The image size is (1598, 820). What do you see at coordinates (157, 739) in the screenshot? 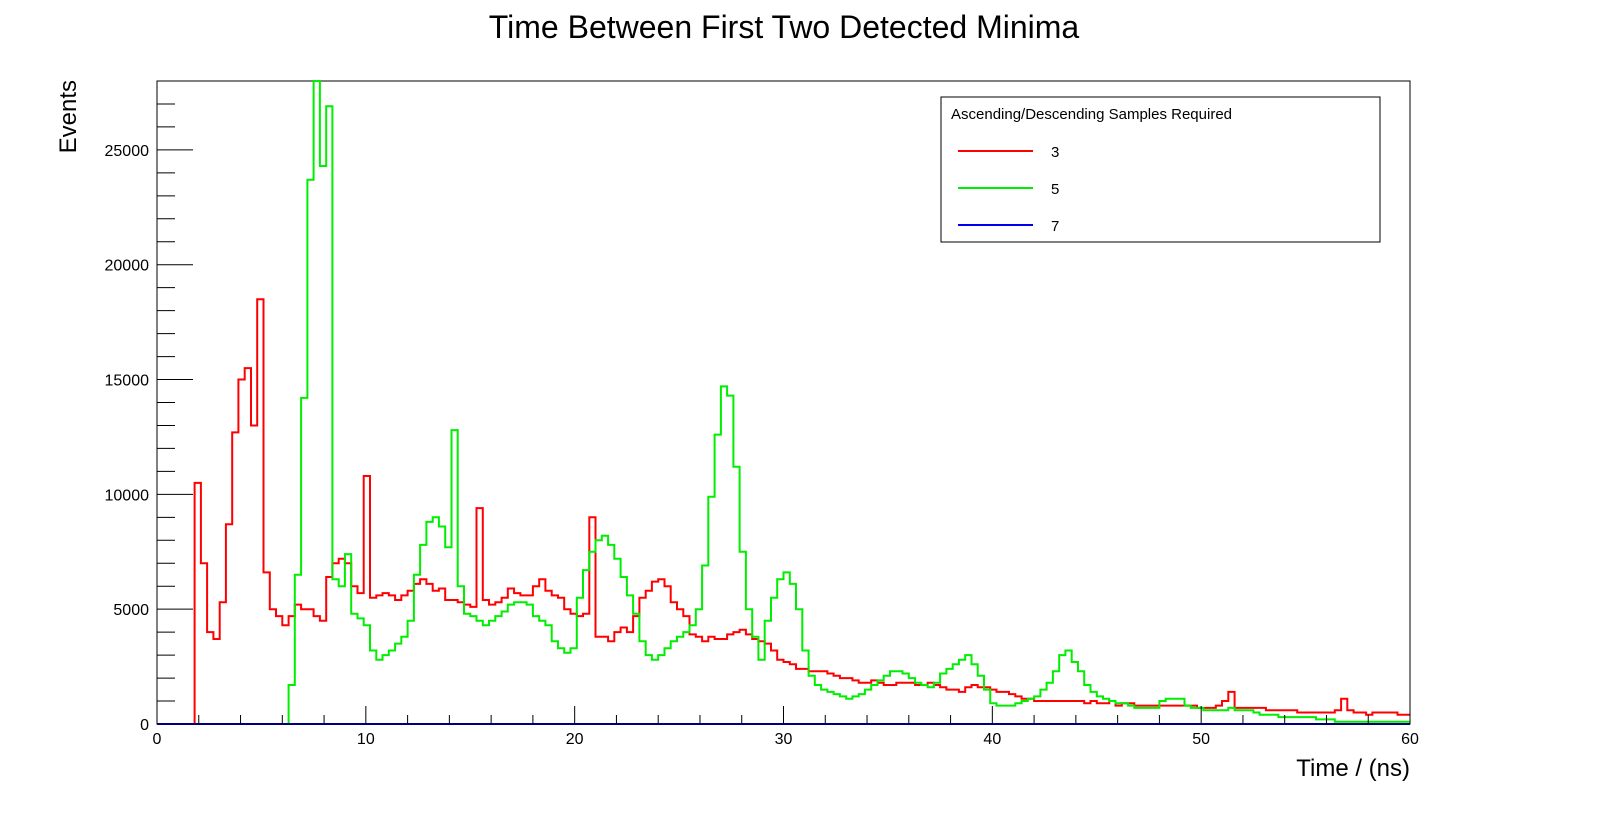
I see `x-tick-label: 0` at bounding box center [157, 739].